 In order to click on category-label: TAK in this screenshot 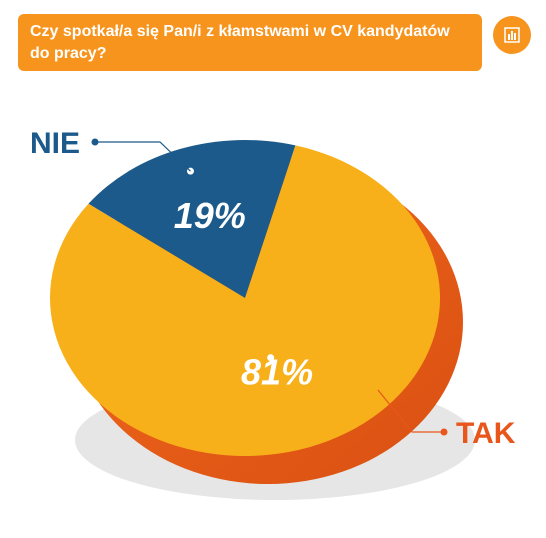, I will do `click(486, 433)`.